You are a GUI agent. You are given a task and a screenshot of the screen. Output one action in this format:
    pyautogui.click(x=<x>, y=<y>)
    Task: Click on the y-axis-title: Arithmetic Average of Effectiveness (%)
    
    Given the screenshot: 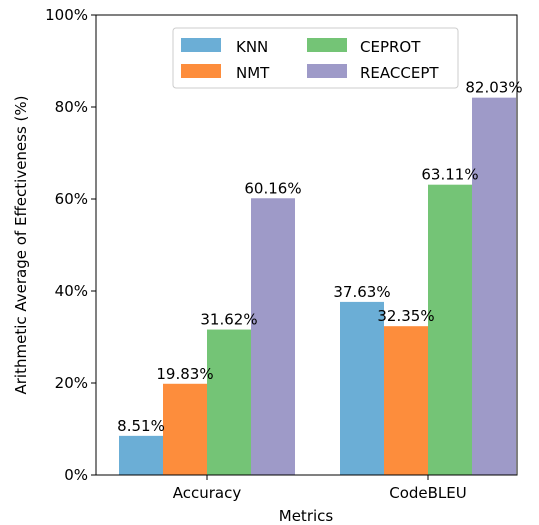 What is the action you would take?
    pyautogui.click(x=21, y=244)
    